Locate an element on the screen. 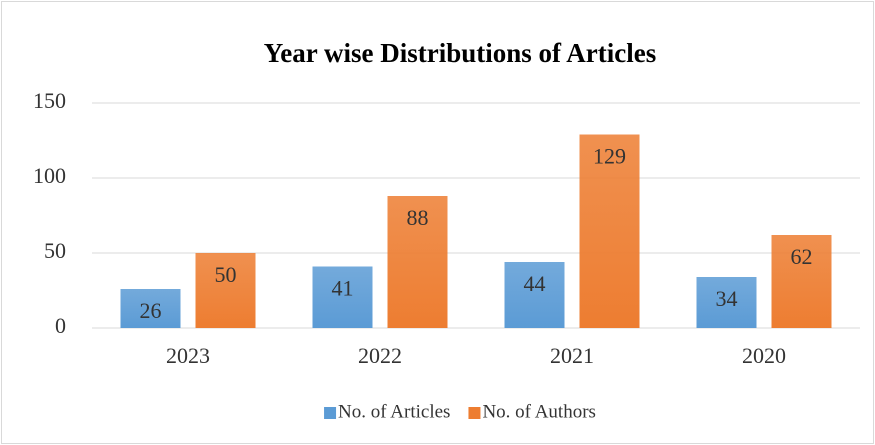 The height and width of the screenshot is (445, 875). legend: No. of Articles No. of Authors is located at coordinates (460, 411).